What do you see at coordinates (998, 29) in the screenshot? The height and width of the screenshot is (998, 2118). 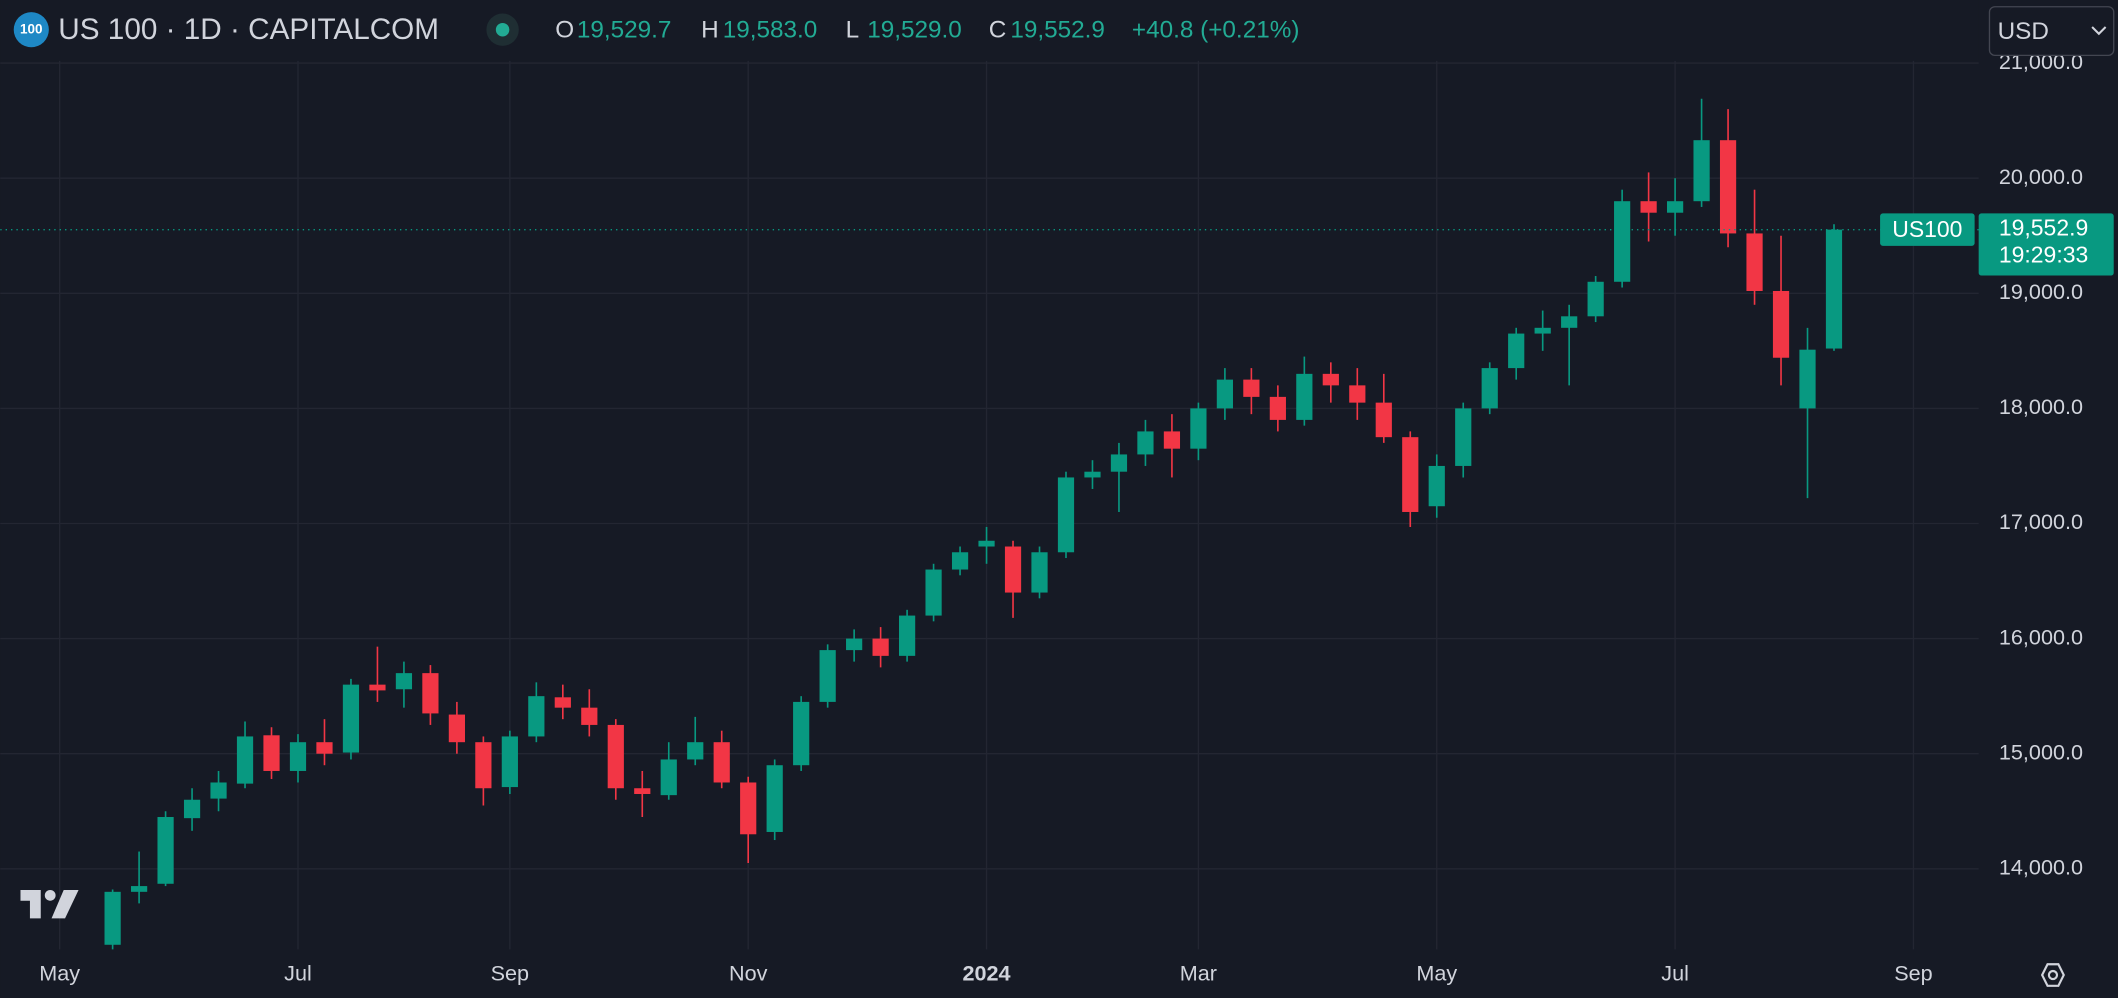 I see `ohlc-key: C` at bounding box center [998, 29].